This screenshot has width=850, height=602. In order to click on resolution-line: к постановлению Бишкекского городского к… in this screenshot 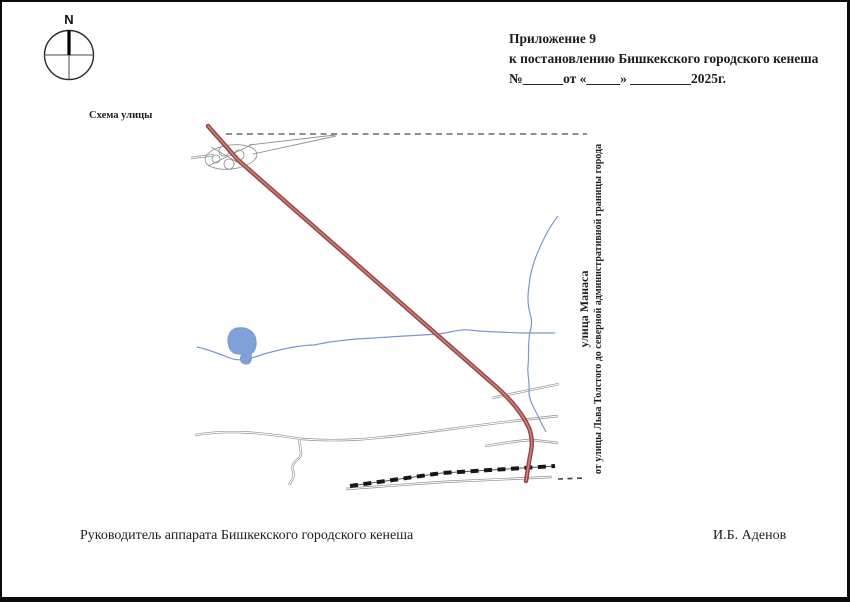, I will do `click(664, 58)`.